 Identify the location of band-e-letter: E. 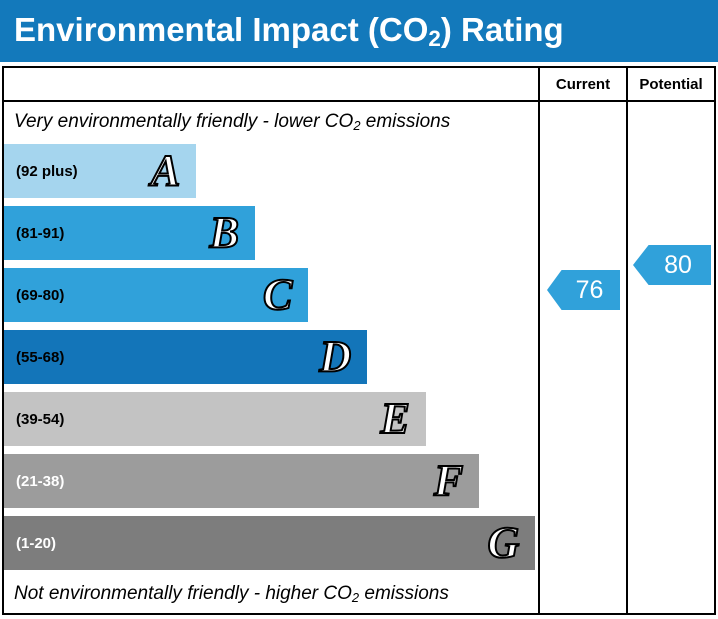
(394, 418).